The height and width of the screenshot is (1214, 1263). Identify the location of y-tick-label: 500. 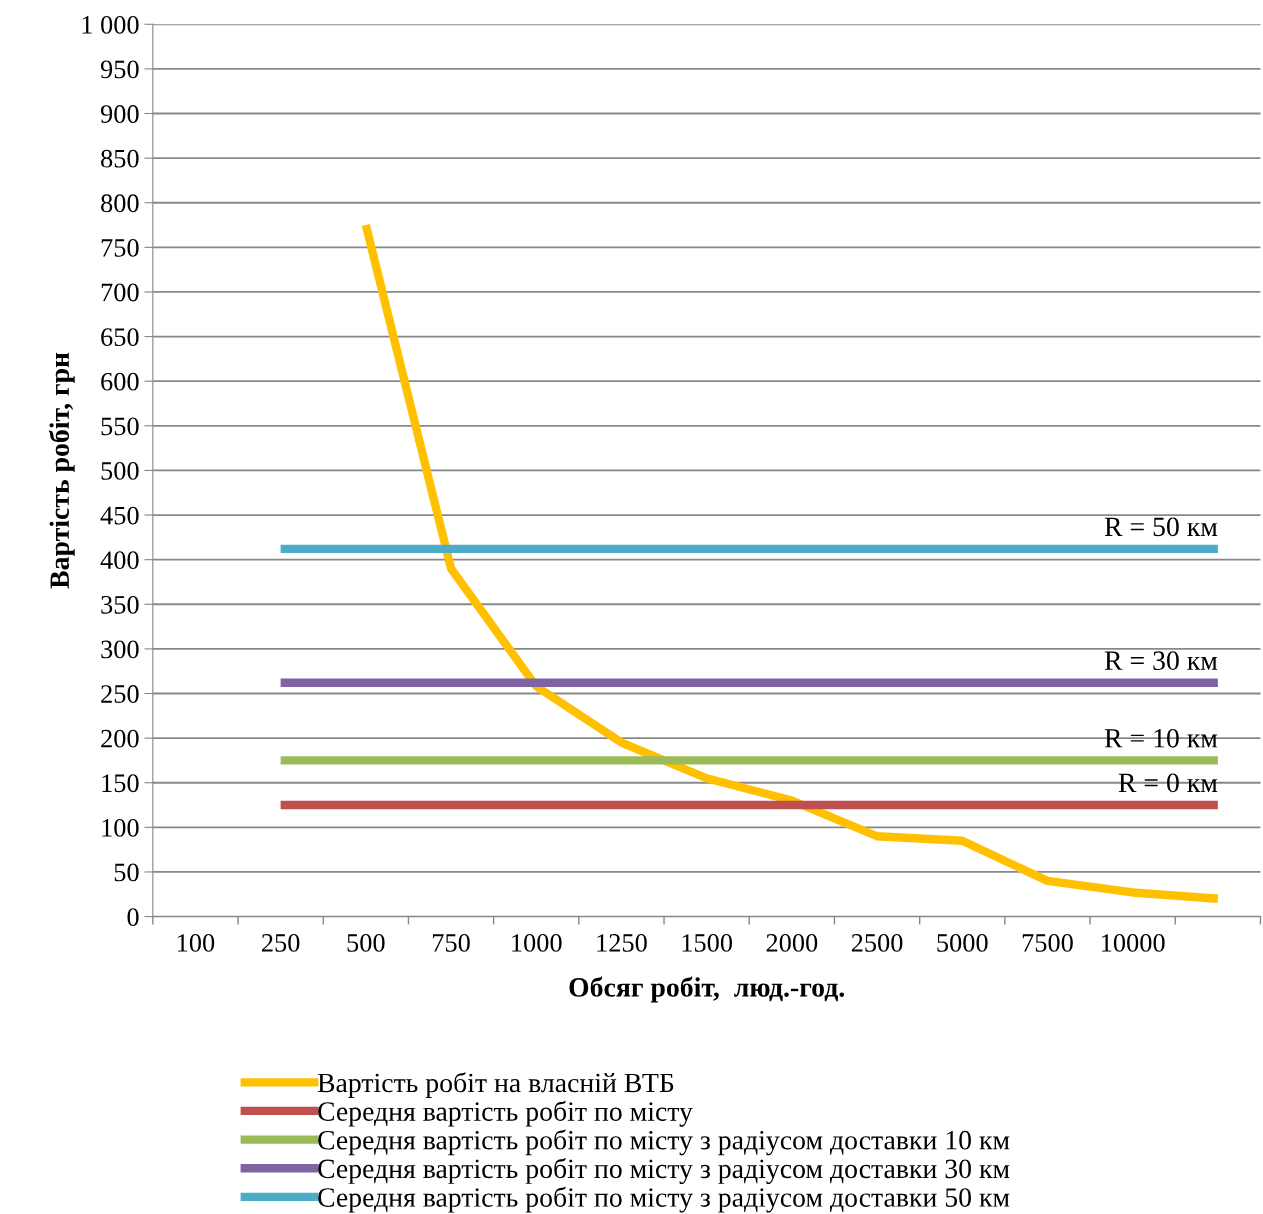
(120, 471).